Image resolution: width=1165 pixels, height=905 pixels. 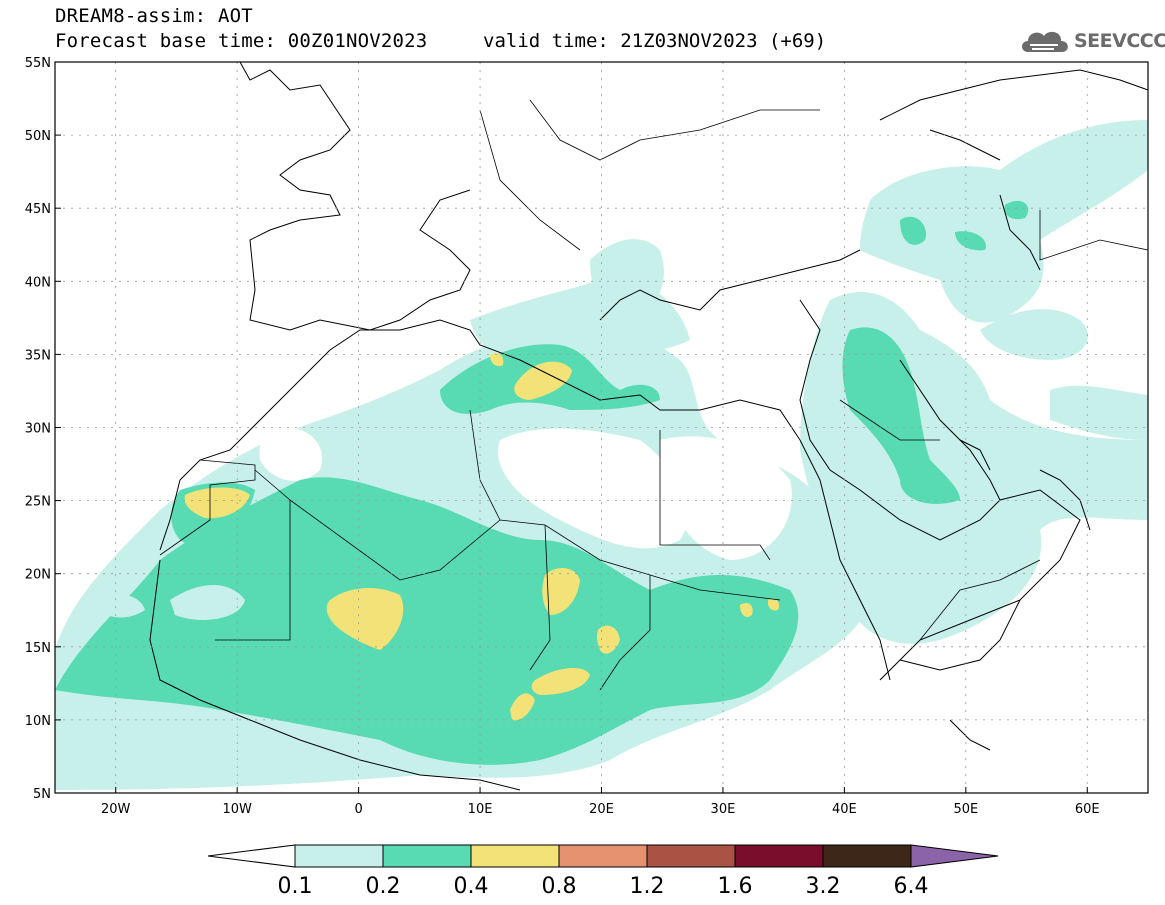 What do you see at coordinates (38, 429) in the screenshot?
I see `lat-label: 30N` at bounding box center [38, 429].